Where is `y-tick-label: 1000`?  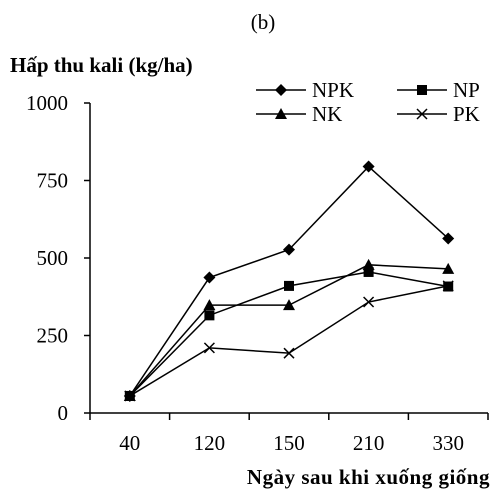 y-tick-label: 1000 is located at coordinates (47, 103).